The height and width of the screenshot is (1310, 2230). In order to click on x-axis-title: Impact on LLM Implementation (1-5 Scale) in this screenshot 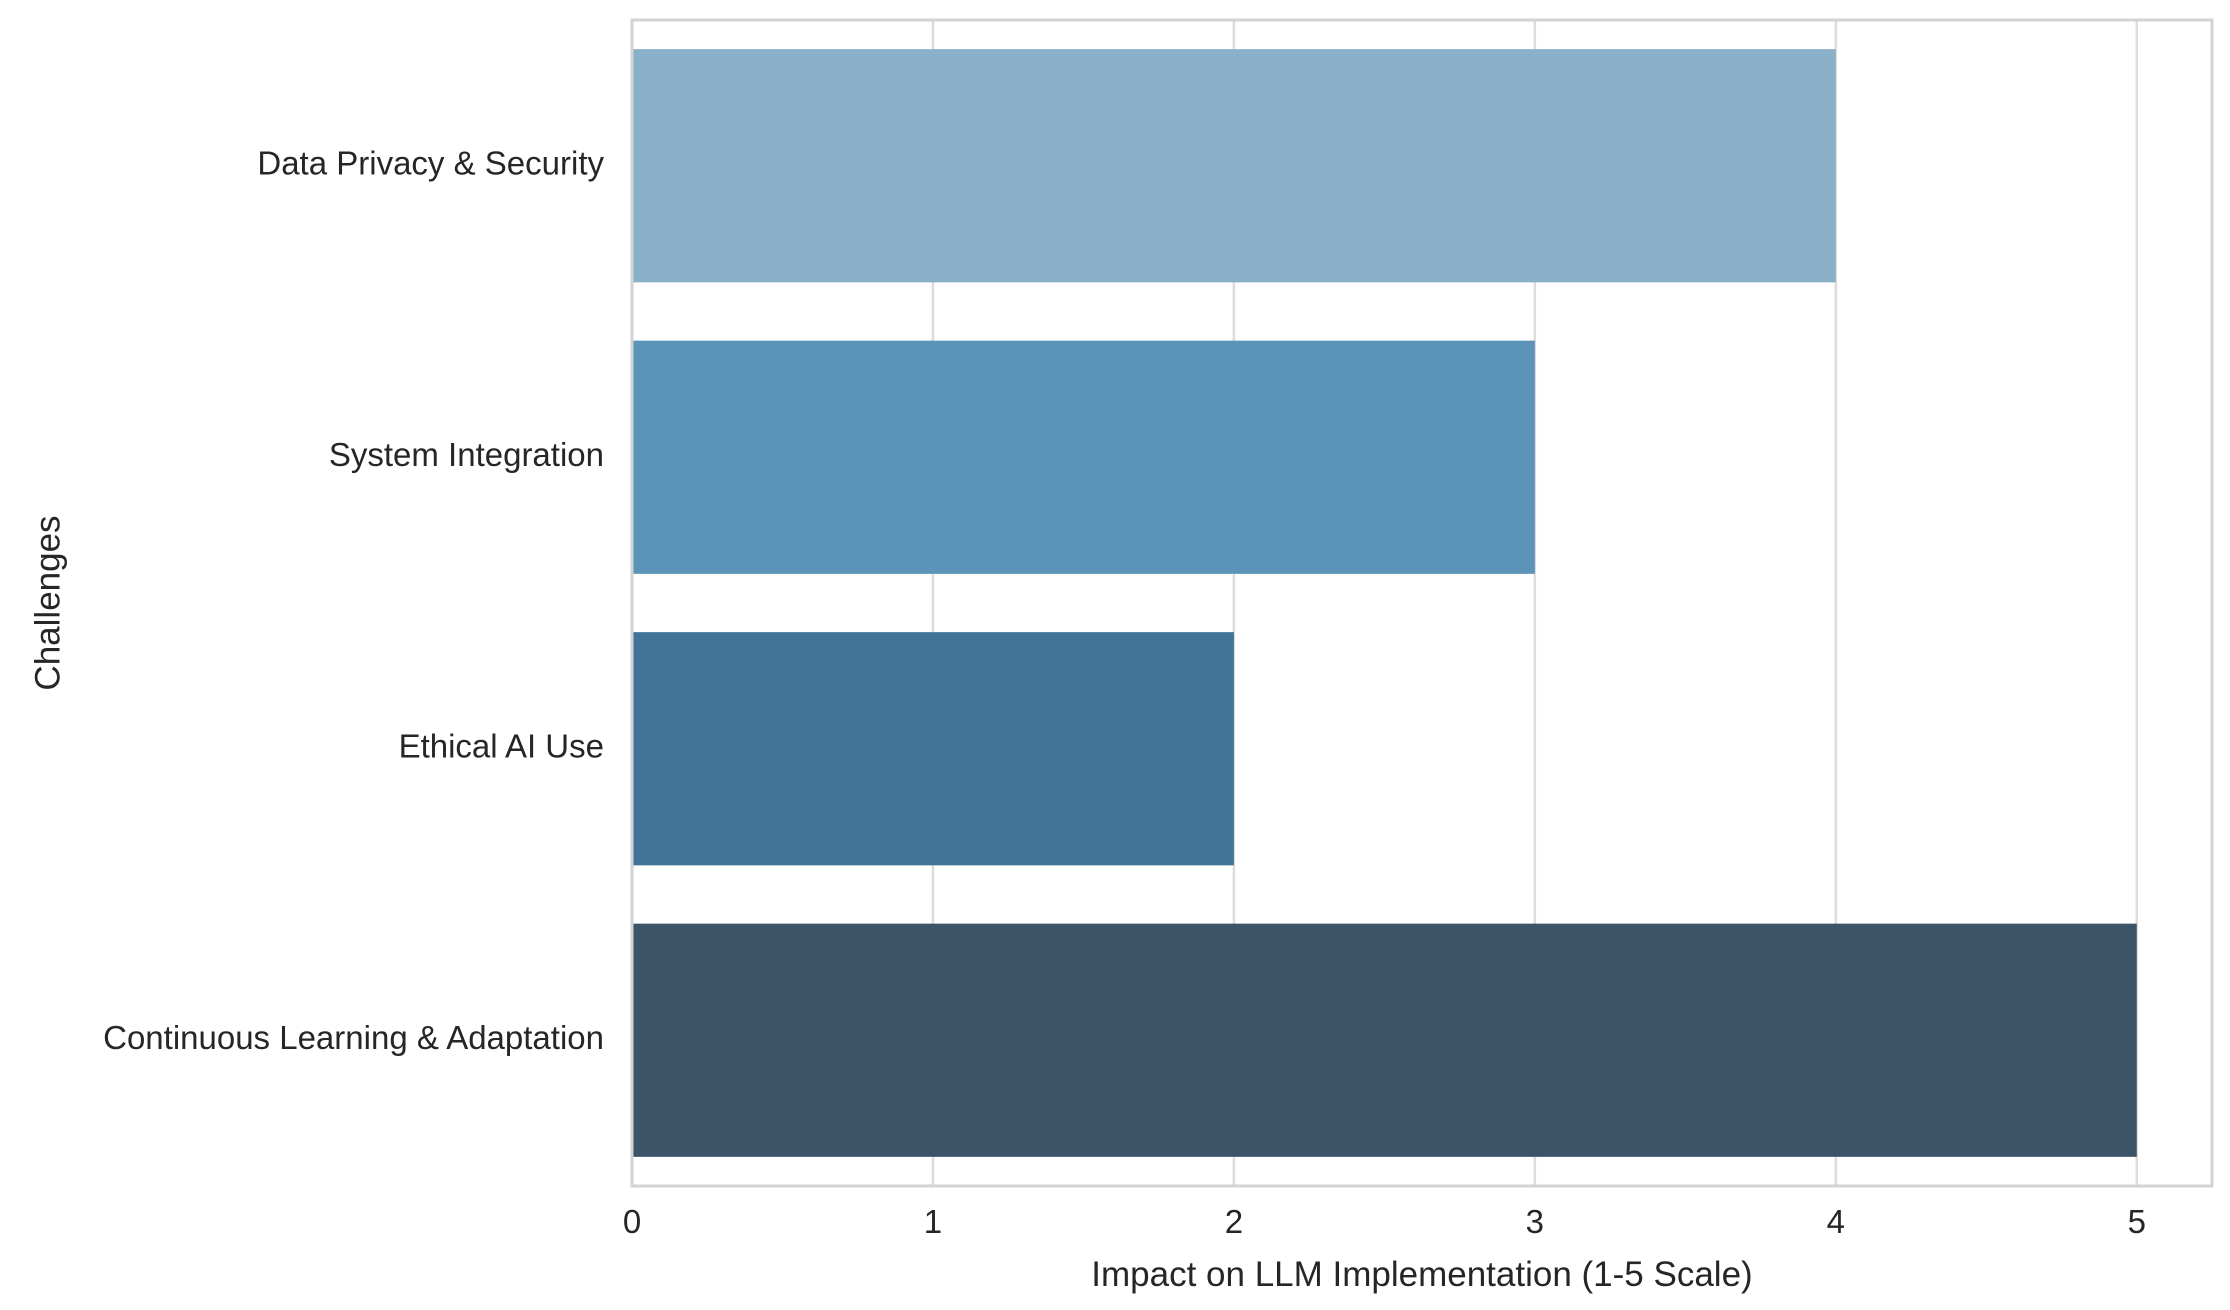, I will do `click(1421, 1274)`.